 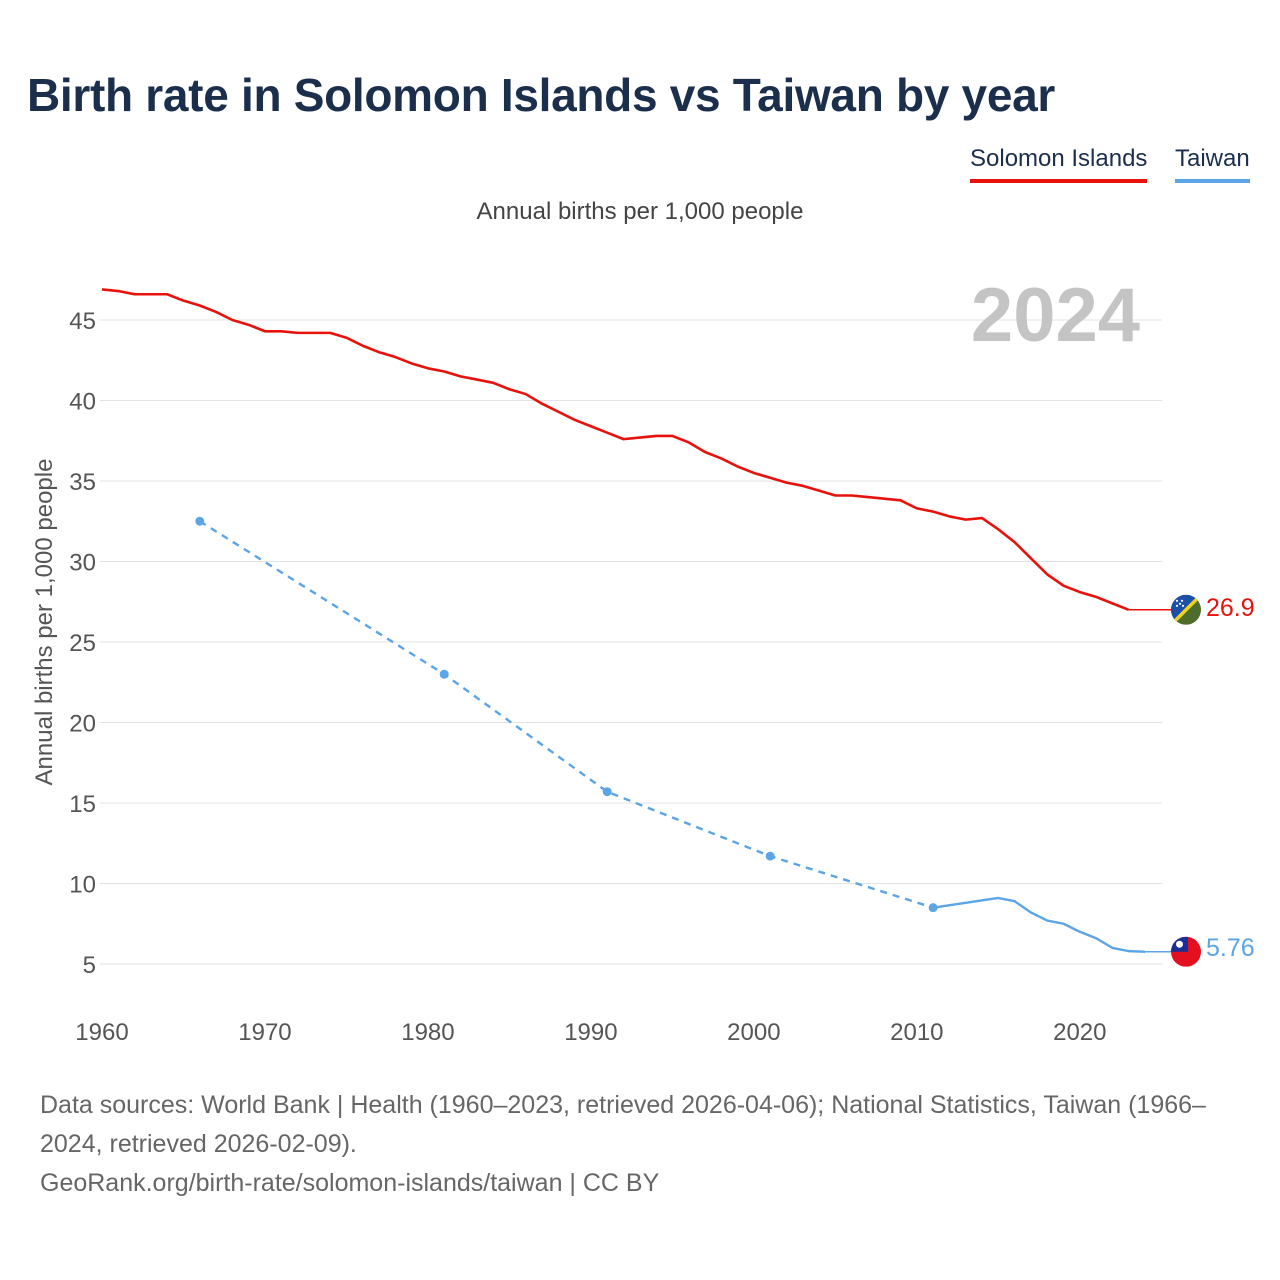 What do you see at coordinates (1186, 609) in the screenshot?
I see `solomon-islands-flag-icon` at bounding box center [1186, 609].